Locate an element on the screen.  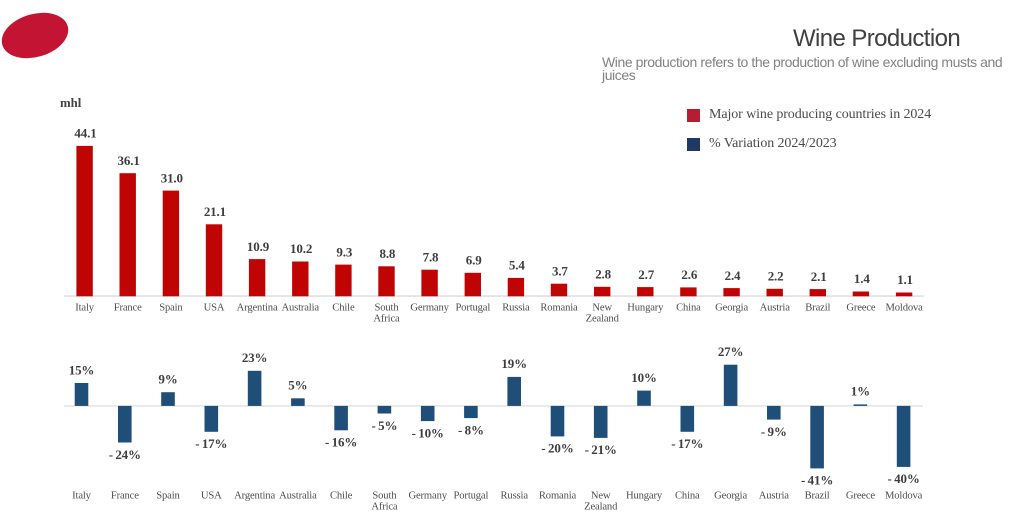
svg-text: - 20% is located at coordinates (557, 448).